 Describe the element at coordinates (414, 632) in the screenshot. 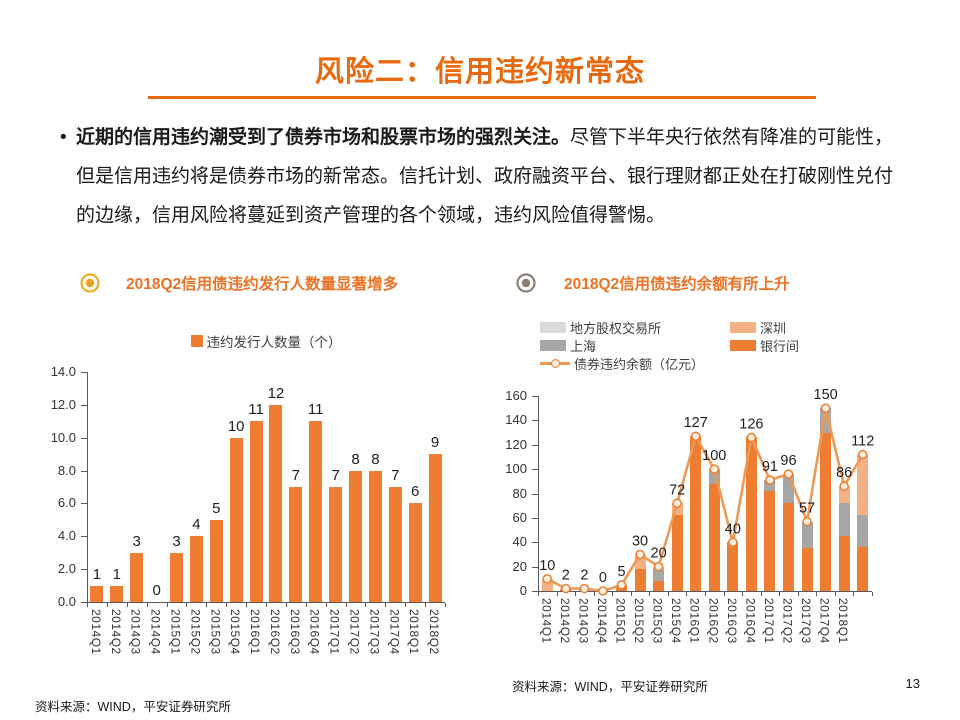

I see `x-axis-label: 2018Q1` at that location.